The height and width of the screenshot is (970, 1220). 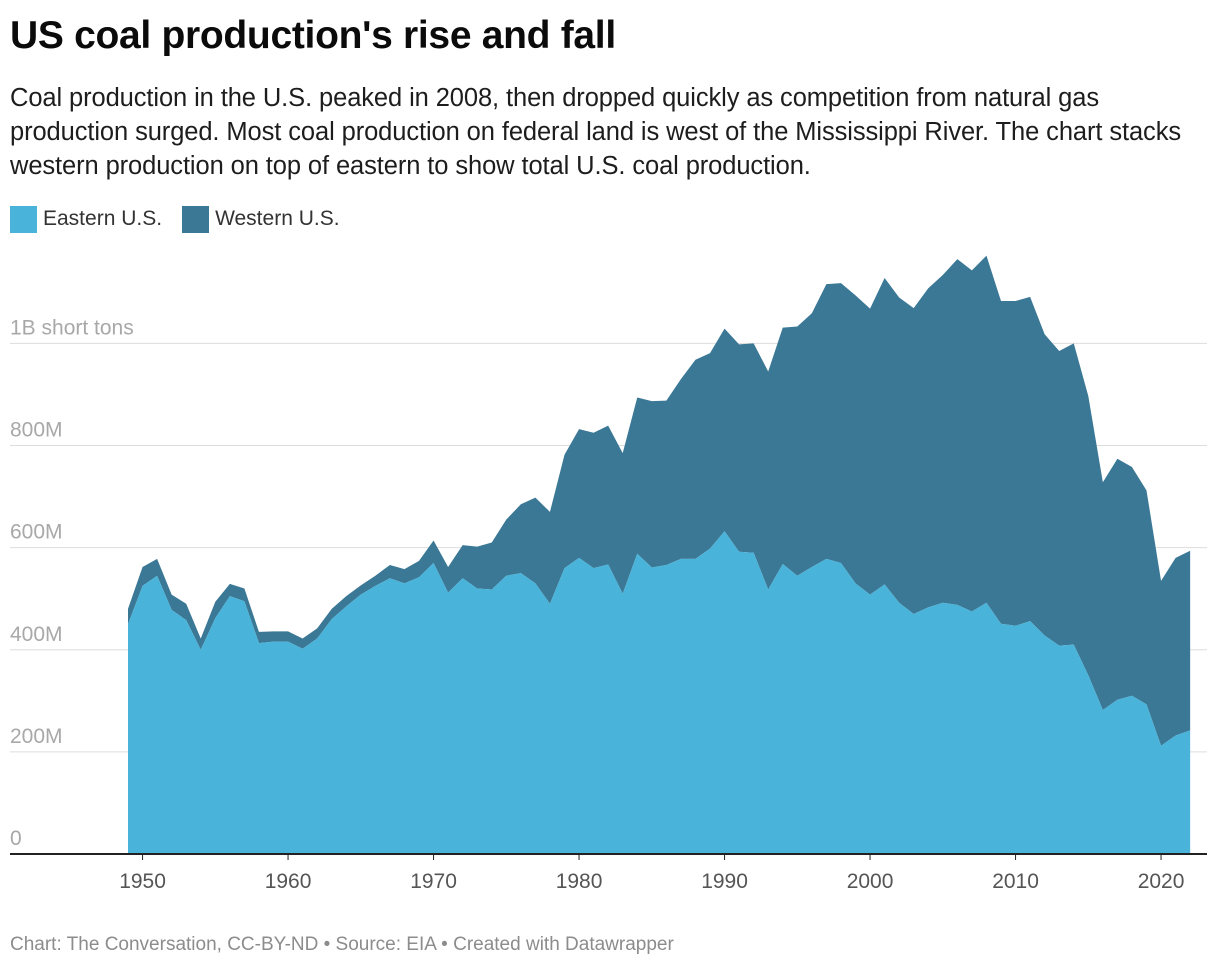 What do you see at coordinates (72, 327) in the screenshot?
I see `y-tick-label: 1B short tons` at bounding box center [72, 327].